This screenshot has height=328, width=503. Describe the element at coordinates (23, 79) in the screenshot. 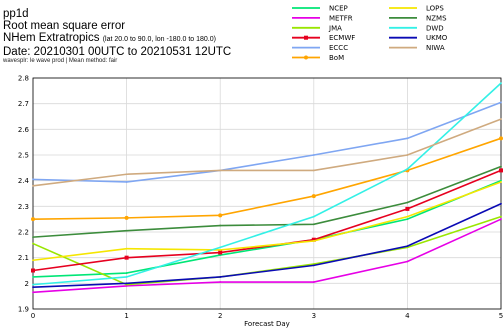

I see `y-tick-label: 2.8` at that location.